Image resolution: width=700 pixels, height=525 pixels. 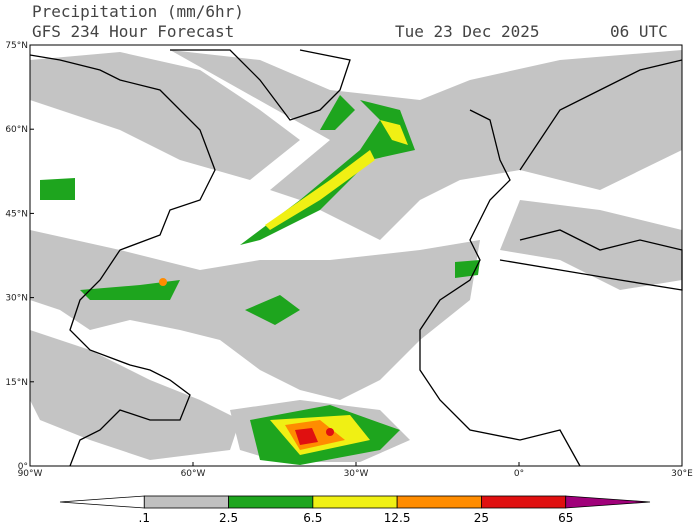 I want to click on lon-label: 90°W, so click(x=30, y=474).